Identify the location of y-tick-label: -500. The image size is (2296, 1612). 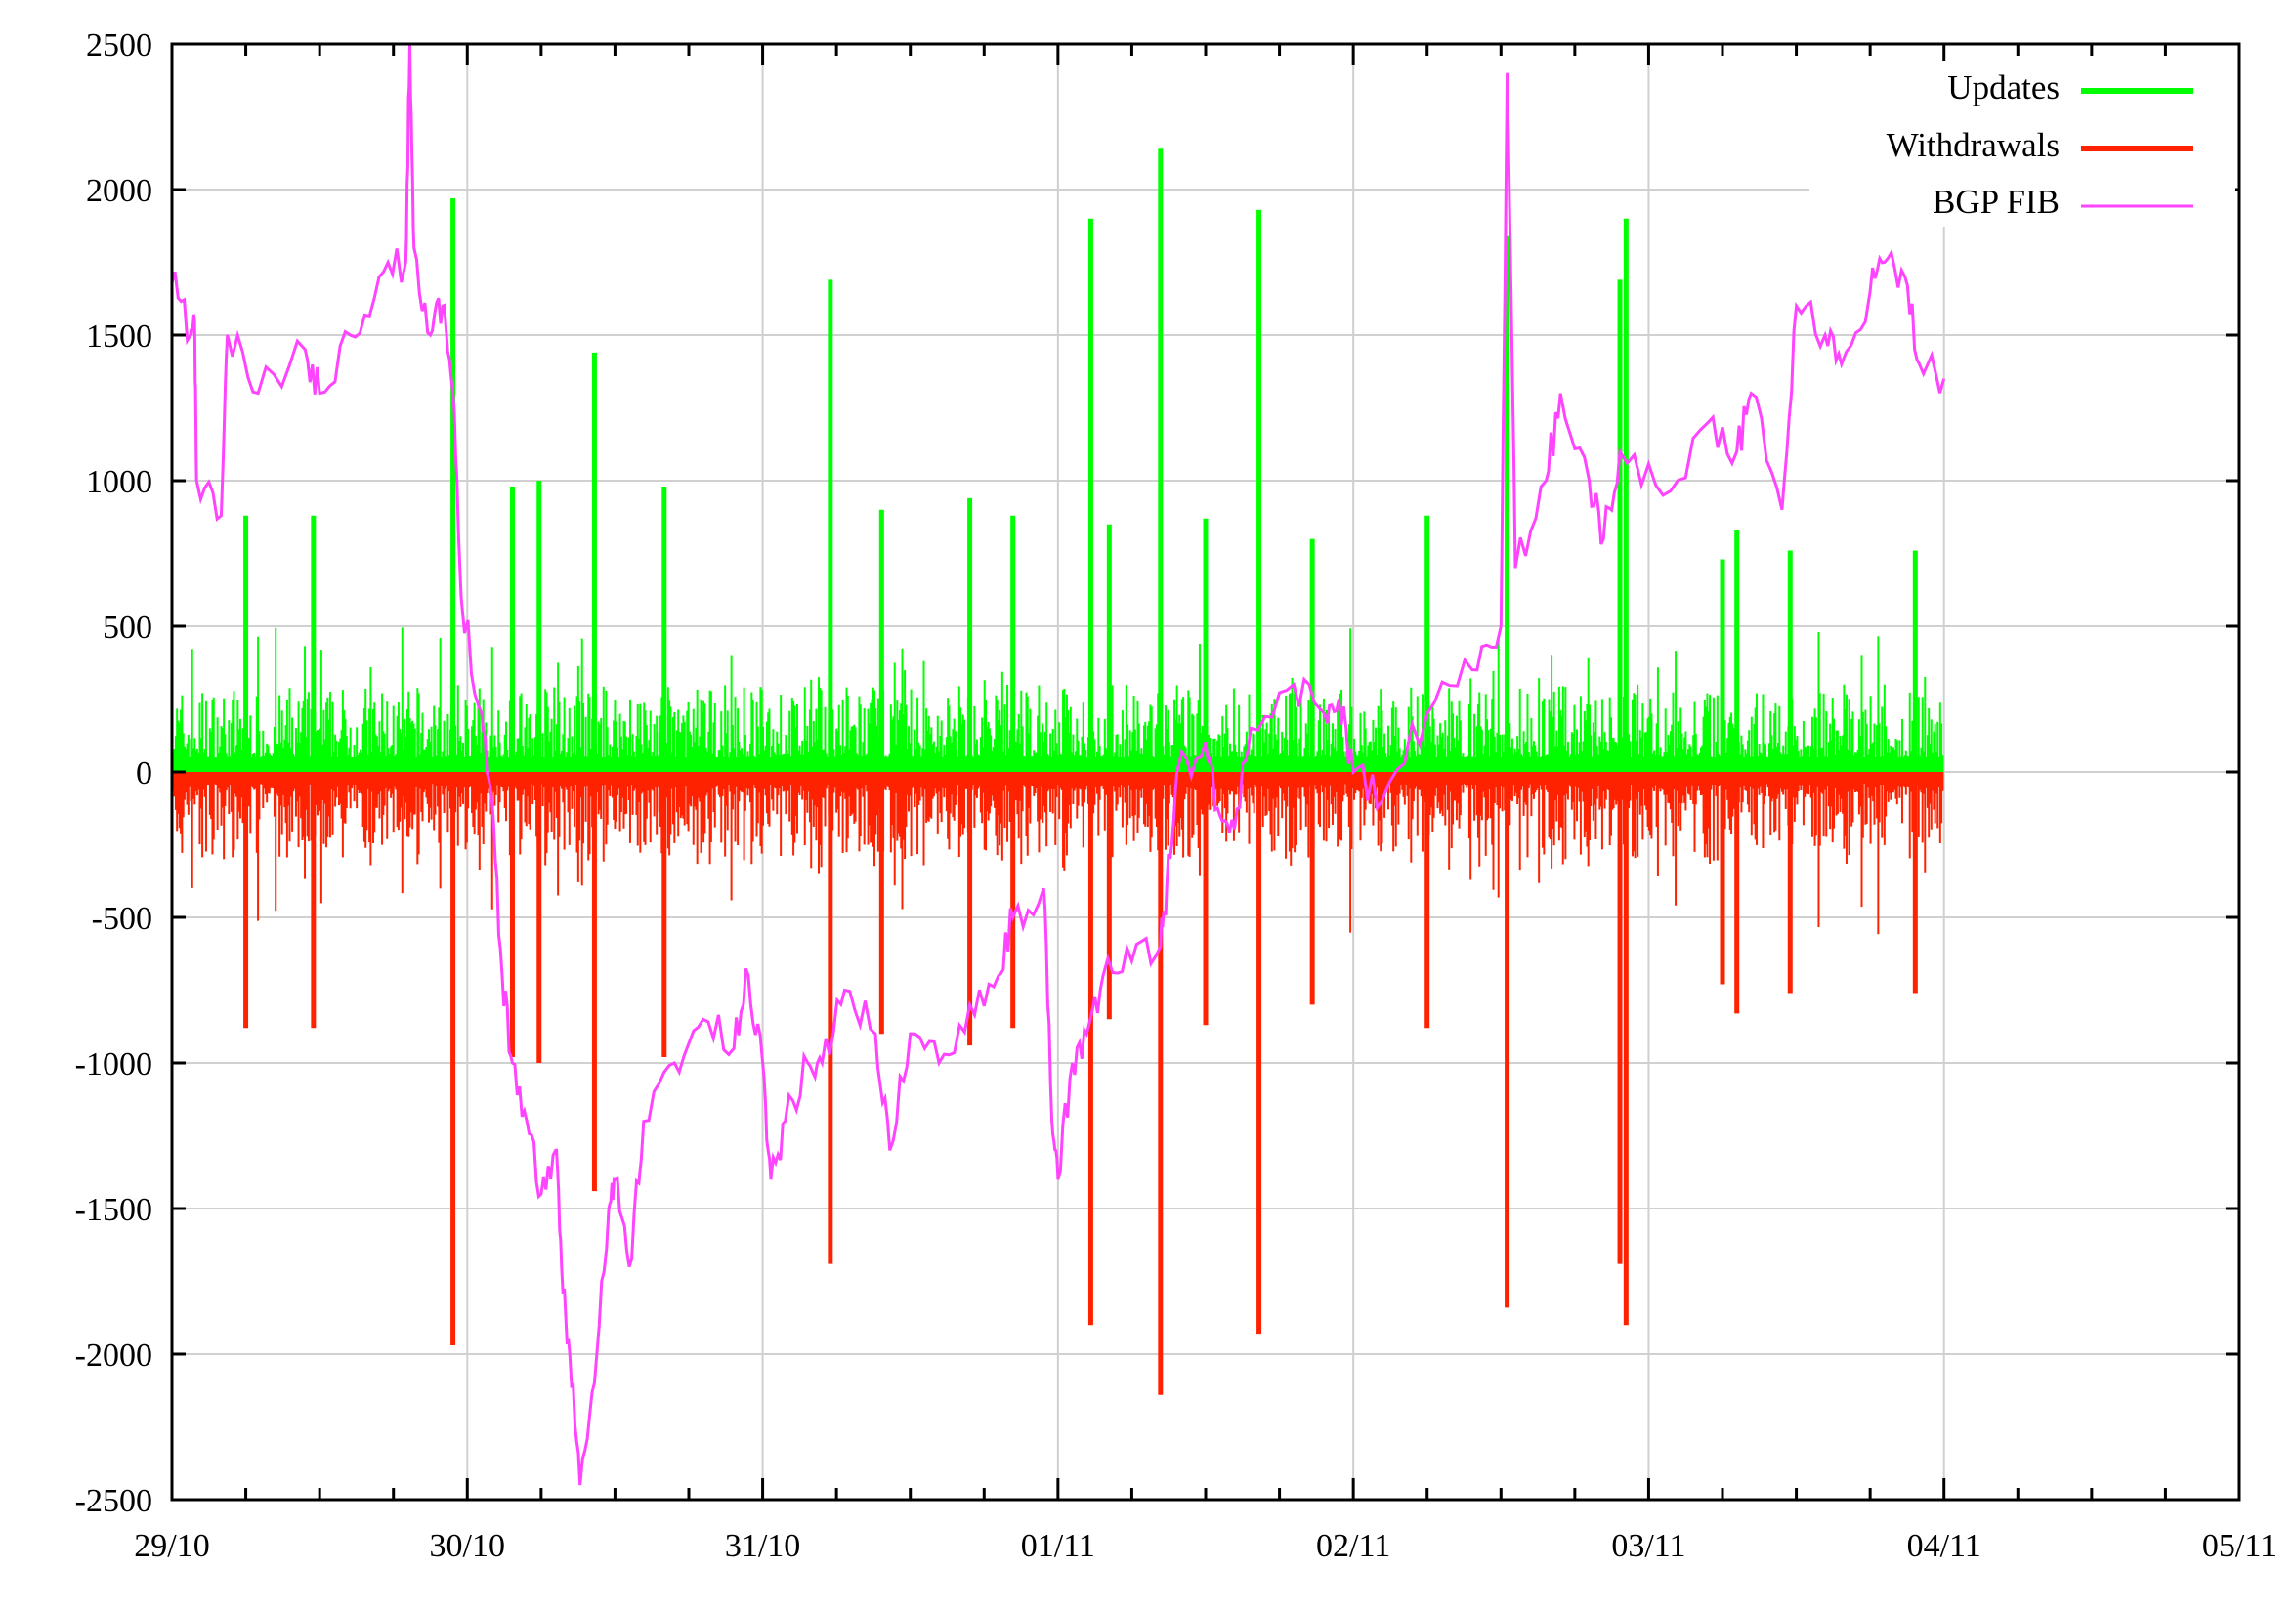
(122, 919).